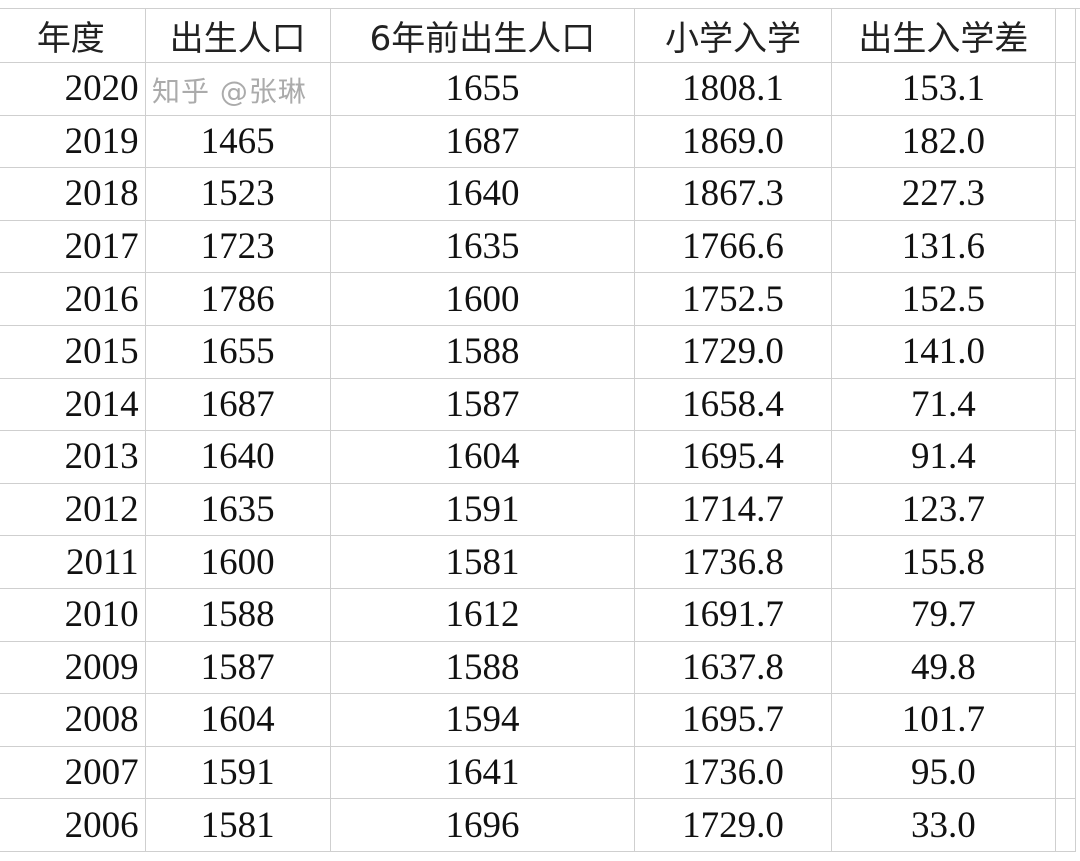 The width and height of the screenshot is (1080, 861). What do you see at coordinates (943, 141) in the screenshot?
I see `table-cell: 182.0` at bounding box center [943, 141].